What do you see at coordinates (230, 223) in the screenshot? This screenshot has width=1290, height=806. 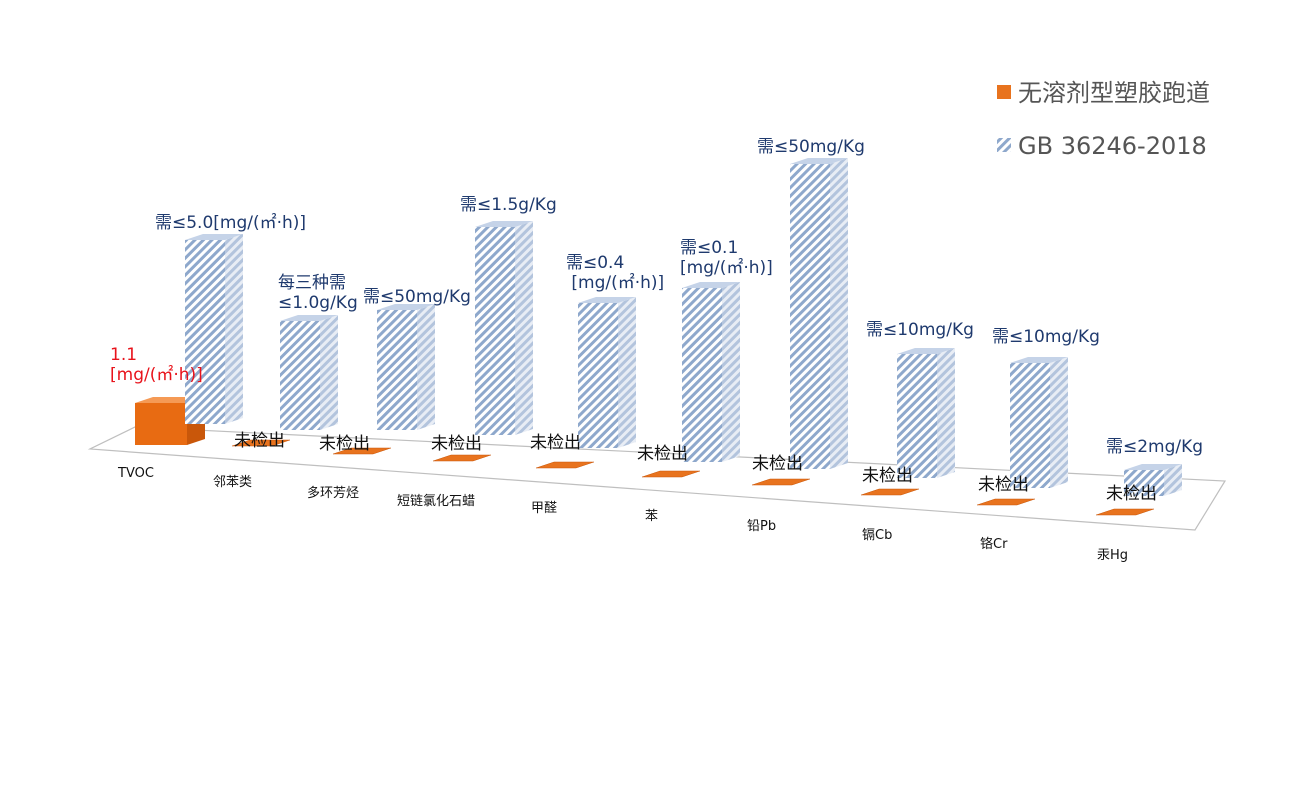 I see `standard-value-label-0: 需≤5.0[mg/(㎡·h)]` at bounding box center [230, 223].